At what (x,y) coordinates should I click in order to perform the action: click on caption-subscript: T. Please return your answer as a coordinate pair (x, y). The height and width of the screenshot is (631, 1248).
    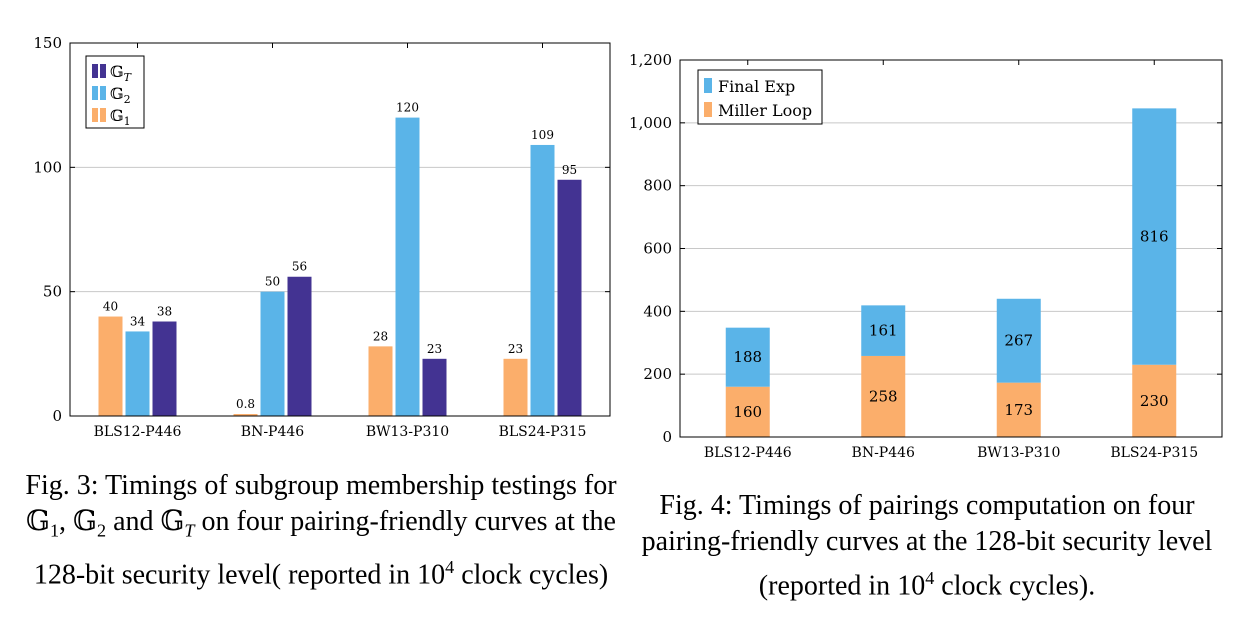
    Looking at the image, I should click on (189, 530).